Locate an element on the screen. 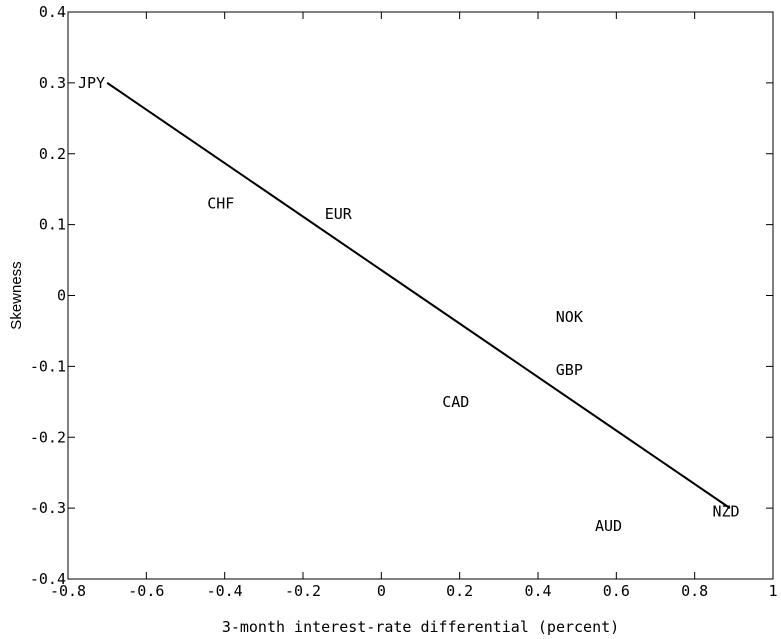 Image resolution: width=781 pixels, height=639 pixels. x-tick-label: 1 is located at coordinates (772, 591).